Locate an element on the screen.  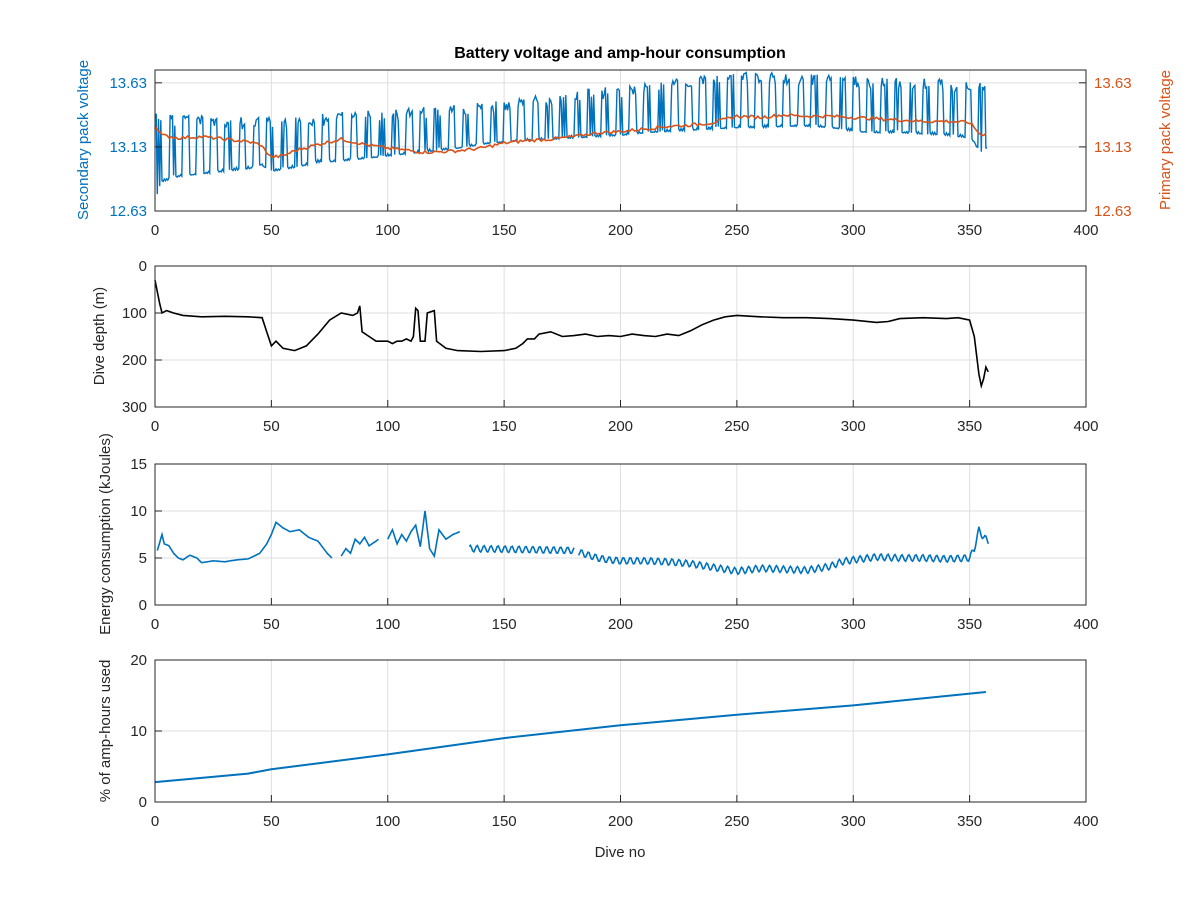
chart-title: Battery voltage and amp-hour consumption is located at coordinates (620, 53).